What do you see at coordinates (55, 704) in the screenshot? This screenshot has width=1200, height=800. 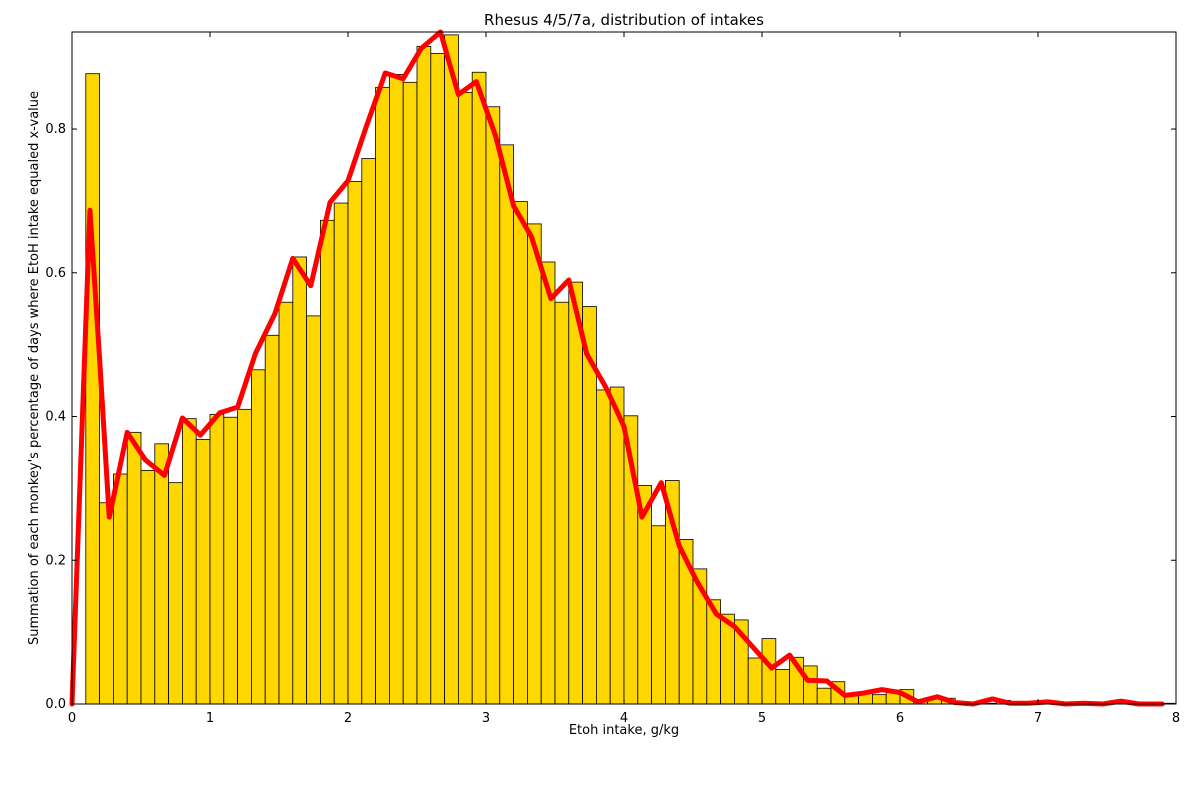 I see `y-tick-label: 0.0` at bounding box center [55, 704].